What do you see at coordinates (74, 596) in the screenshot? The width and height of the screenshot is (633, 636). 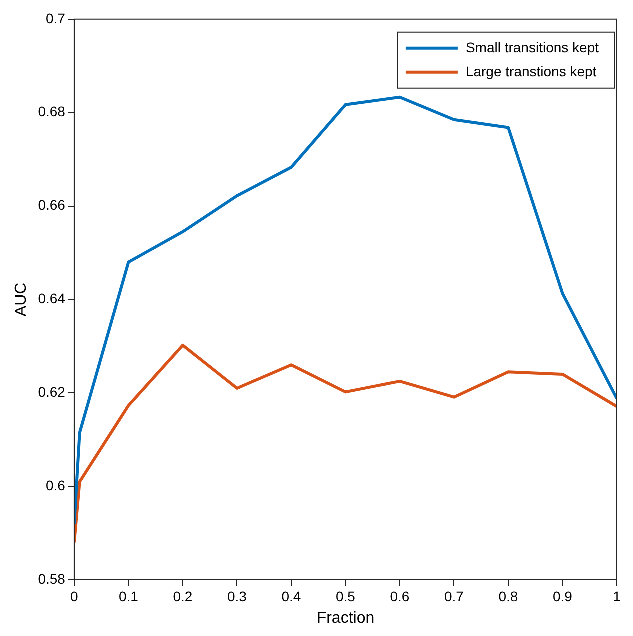 I see `x-tick-label: 0` at bounding box center [74, 596].